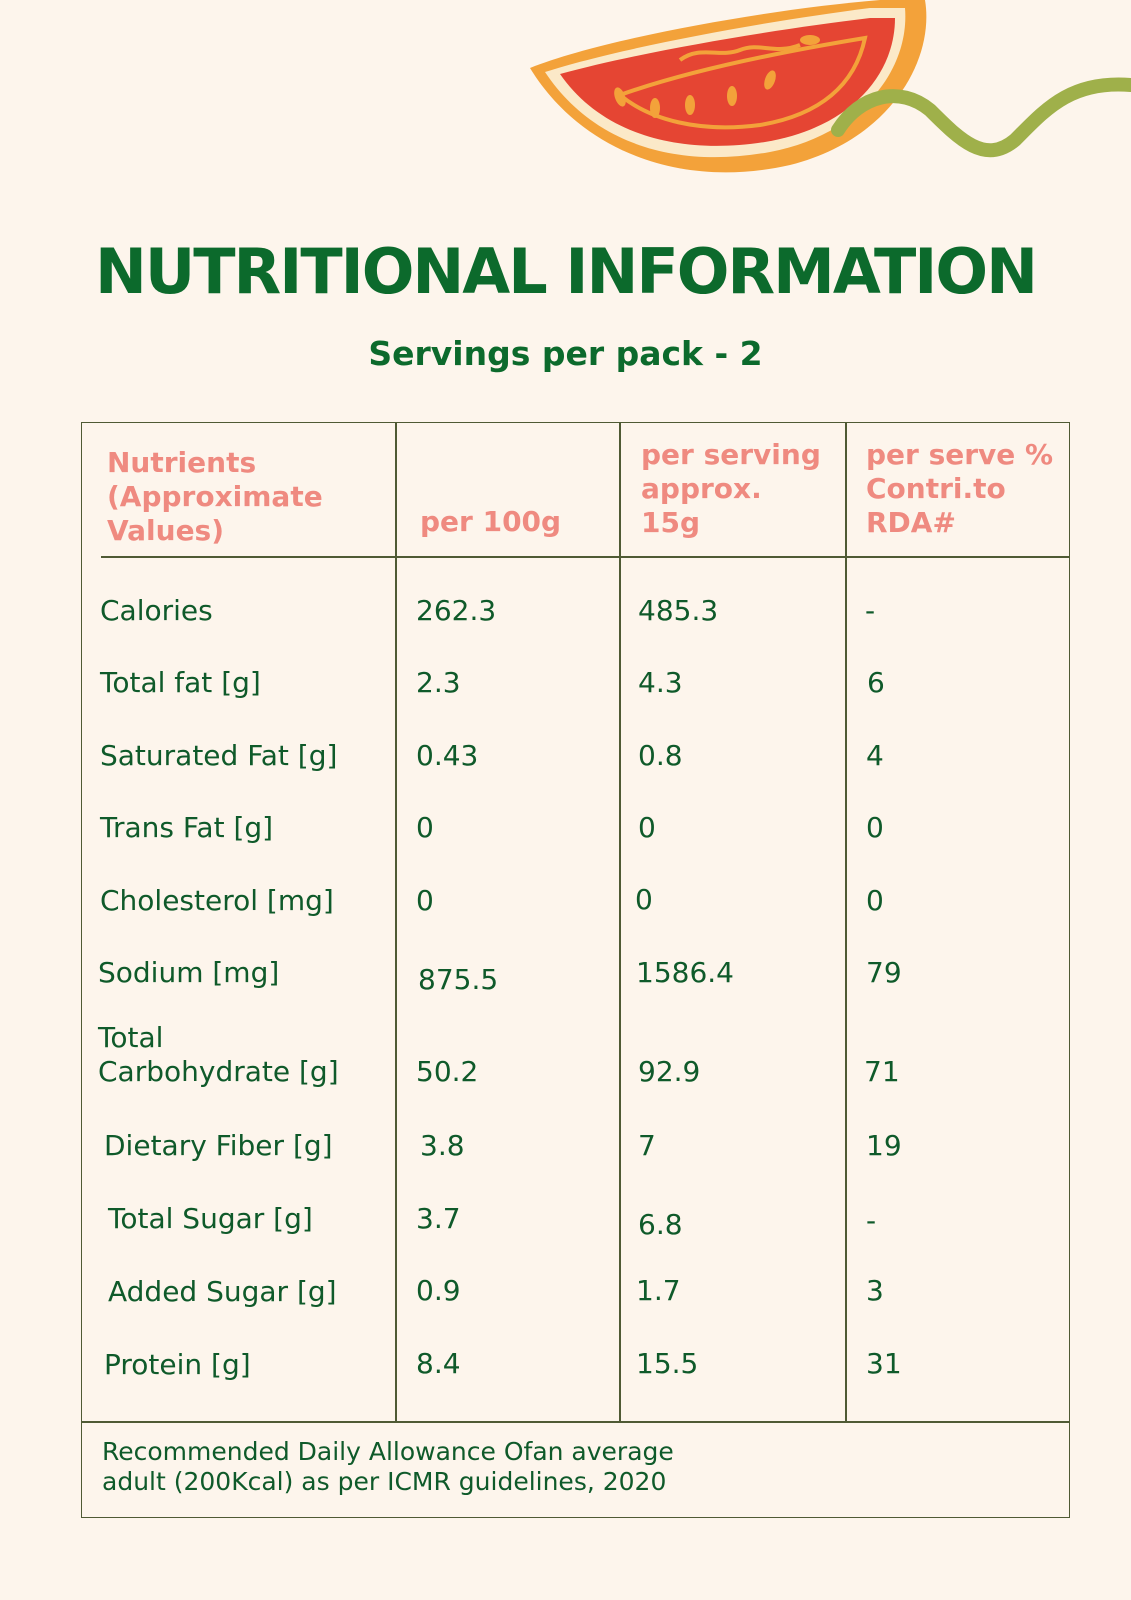  Describe the element at coordinates (678, 610) in the screenshot. I see `per-serving-value: 485.3` at that location.